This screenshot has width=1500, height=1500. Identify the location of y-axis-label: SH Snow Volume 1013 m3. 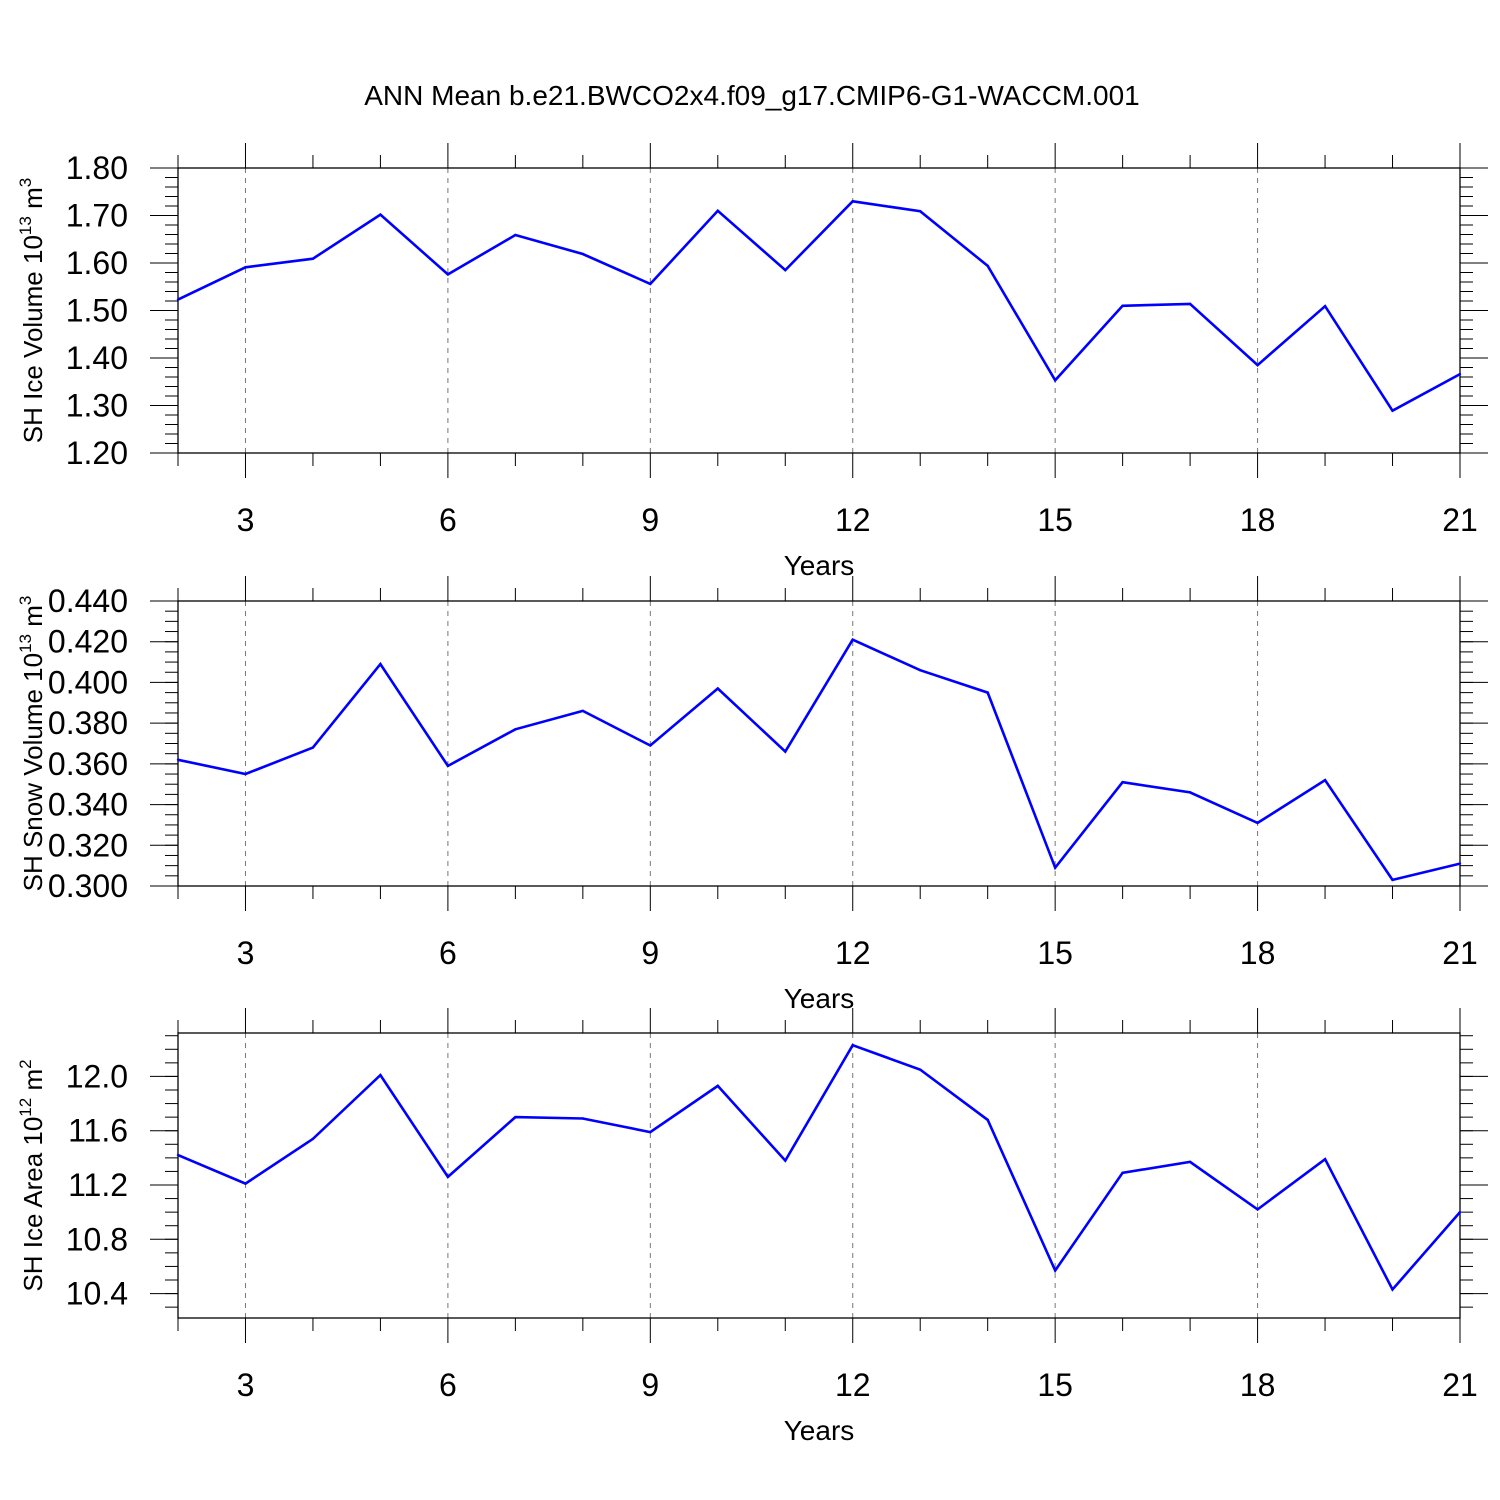
(32, 744).